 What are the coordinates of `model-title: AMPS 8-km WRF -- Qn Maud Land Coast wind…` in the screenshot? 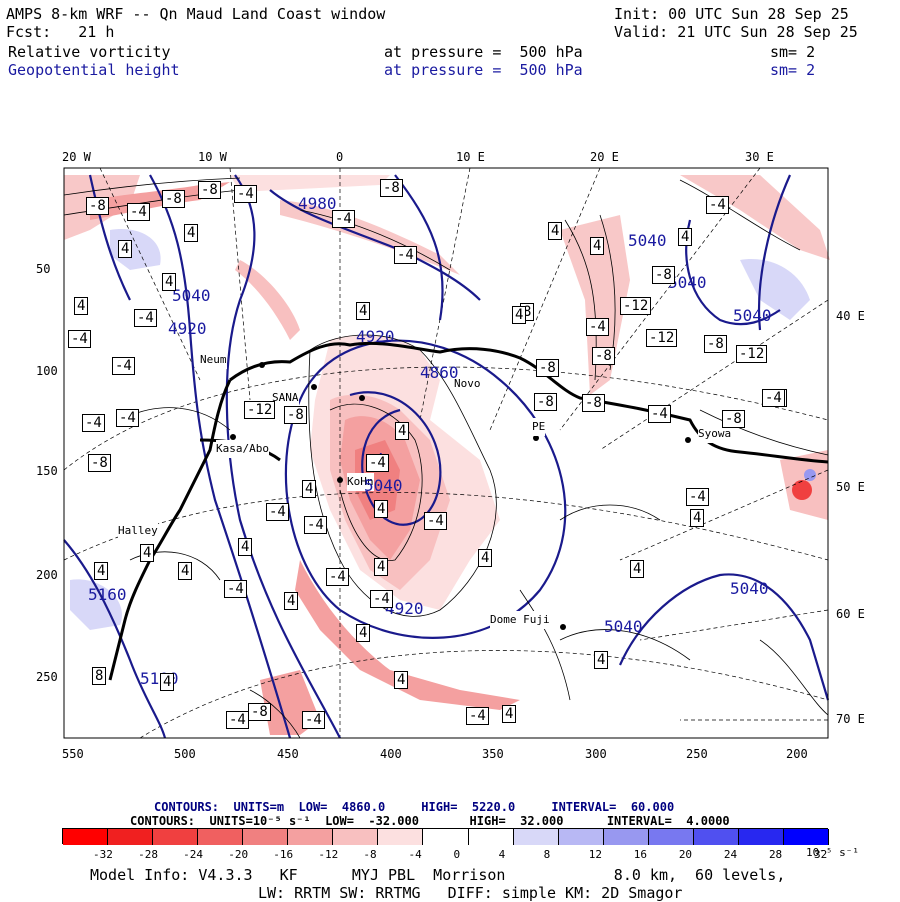 It's located at (196, 14).